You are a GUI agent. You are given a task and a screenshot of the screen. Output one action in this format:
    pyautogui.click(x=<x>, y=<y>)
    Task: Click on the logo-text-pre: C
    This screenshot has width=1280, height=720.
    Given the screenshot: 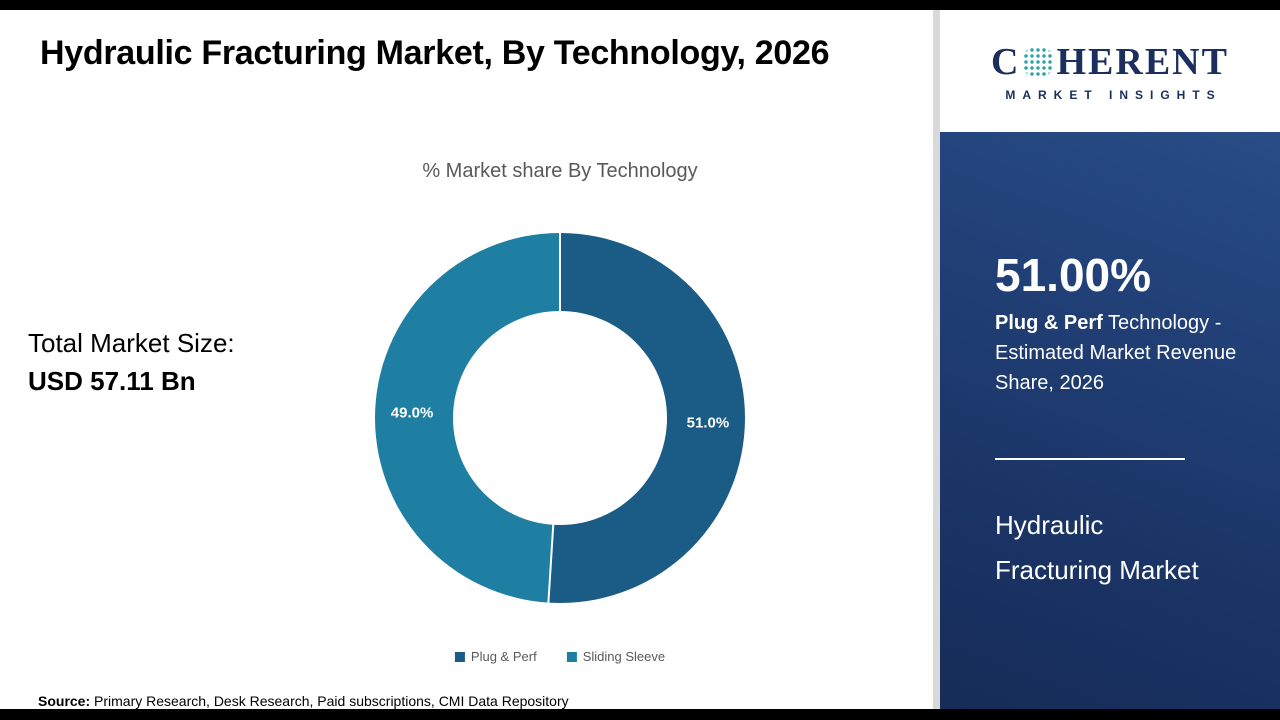 What is the action you would take?
    pyautogui.click(x=1006, y=62)
    